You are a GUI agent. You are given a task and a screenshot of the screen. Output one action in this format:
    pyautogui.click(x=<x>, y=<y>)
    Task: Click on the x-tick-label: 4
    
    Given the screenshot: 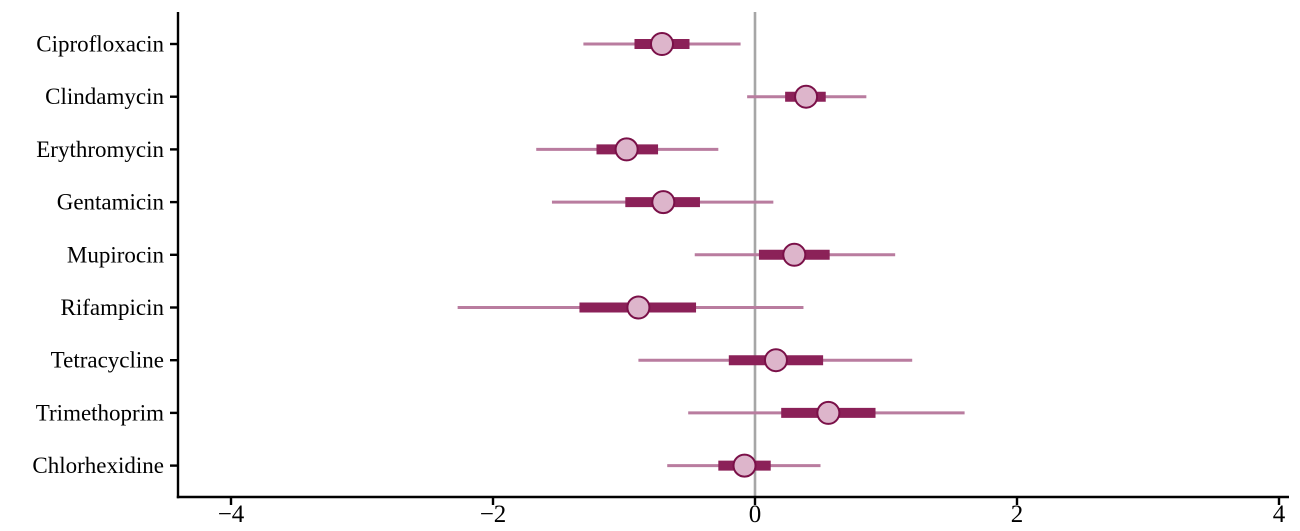 What is the action you would take?
    pyautogui.click(x=1279, y=514)
    